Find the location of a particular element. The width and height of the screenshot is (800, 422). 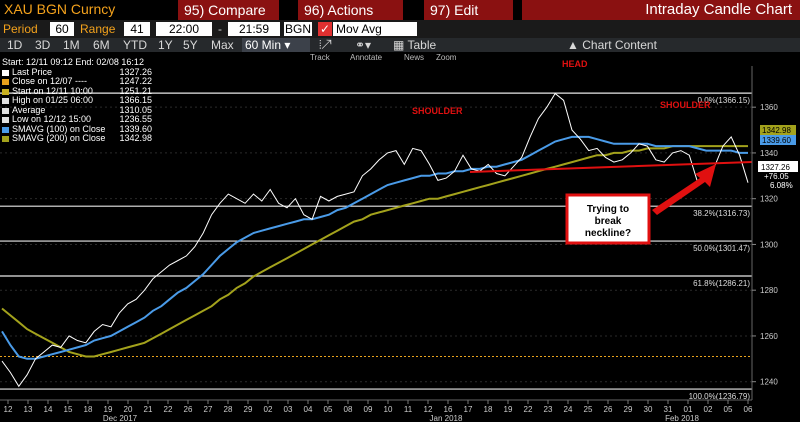

tf-1m: 1M is located at coordinates (71, 45).